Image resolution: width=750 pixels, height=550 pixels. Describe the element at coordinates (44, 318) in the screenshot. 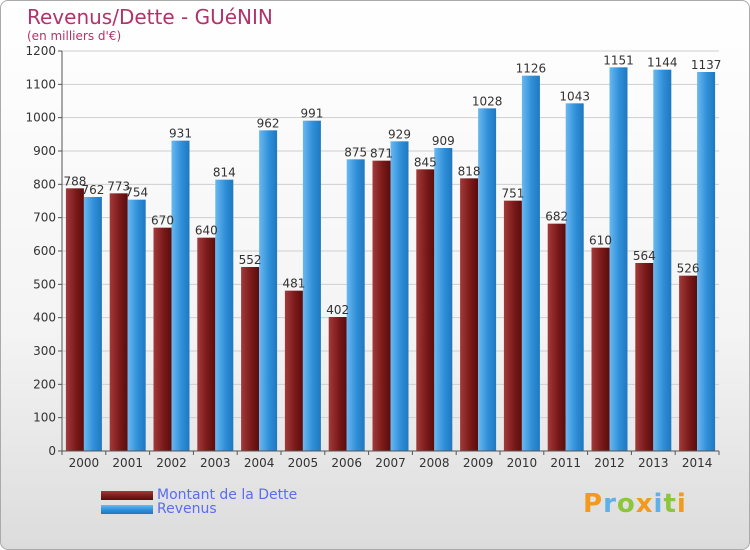

I see `y-tick-label: 400` at that location.